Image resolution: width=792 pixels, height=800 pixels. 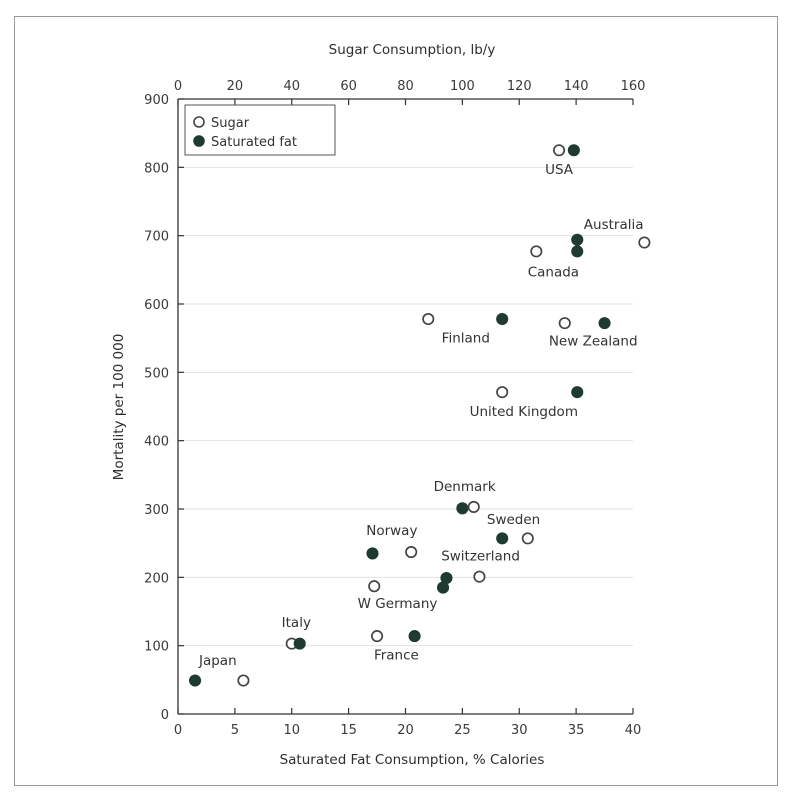 I want to click on label-united-kingdom: United Kingdom, so click(x=524, y=412).